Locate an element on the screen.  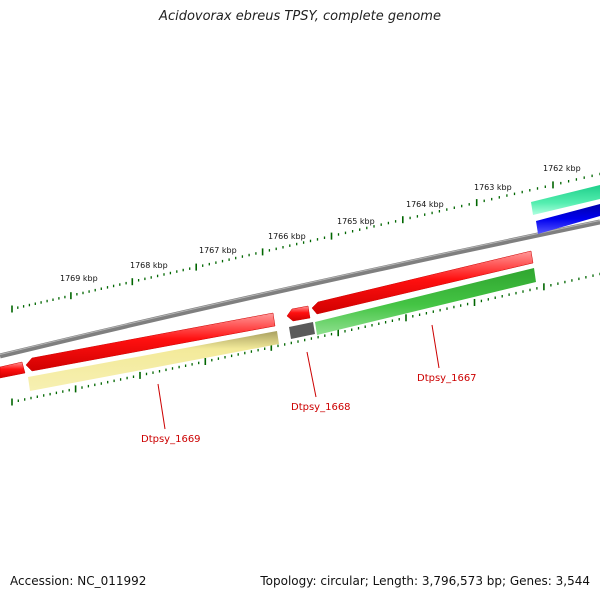
cog-feature-teal is located at coordinates (565, 200).